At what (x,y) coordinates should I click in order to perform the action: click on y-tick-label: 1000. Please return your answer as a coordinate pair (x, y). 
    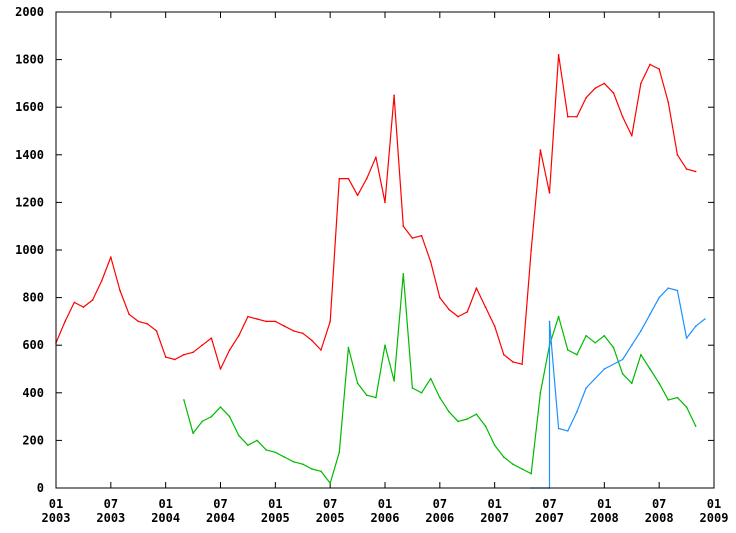
    Looking at the image, I should click on (29, 250).